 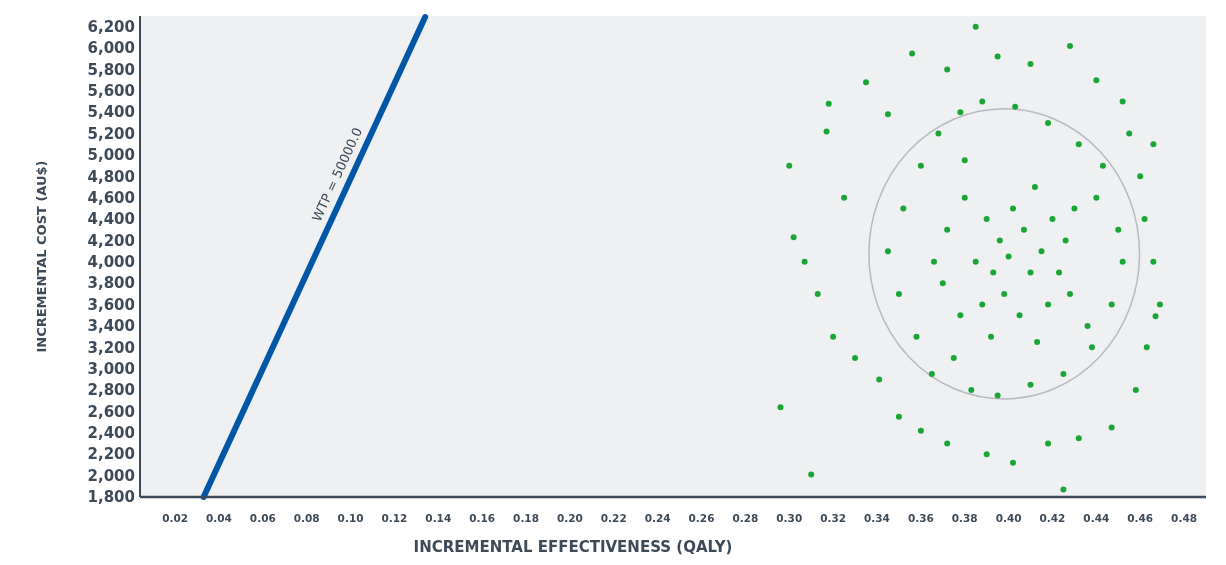 What do you see at coordinates (111, 433) in the screenshot?
I see `y-tick-label: 2,400` at bounding box center [111, 433].